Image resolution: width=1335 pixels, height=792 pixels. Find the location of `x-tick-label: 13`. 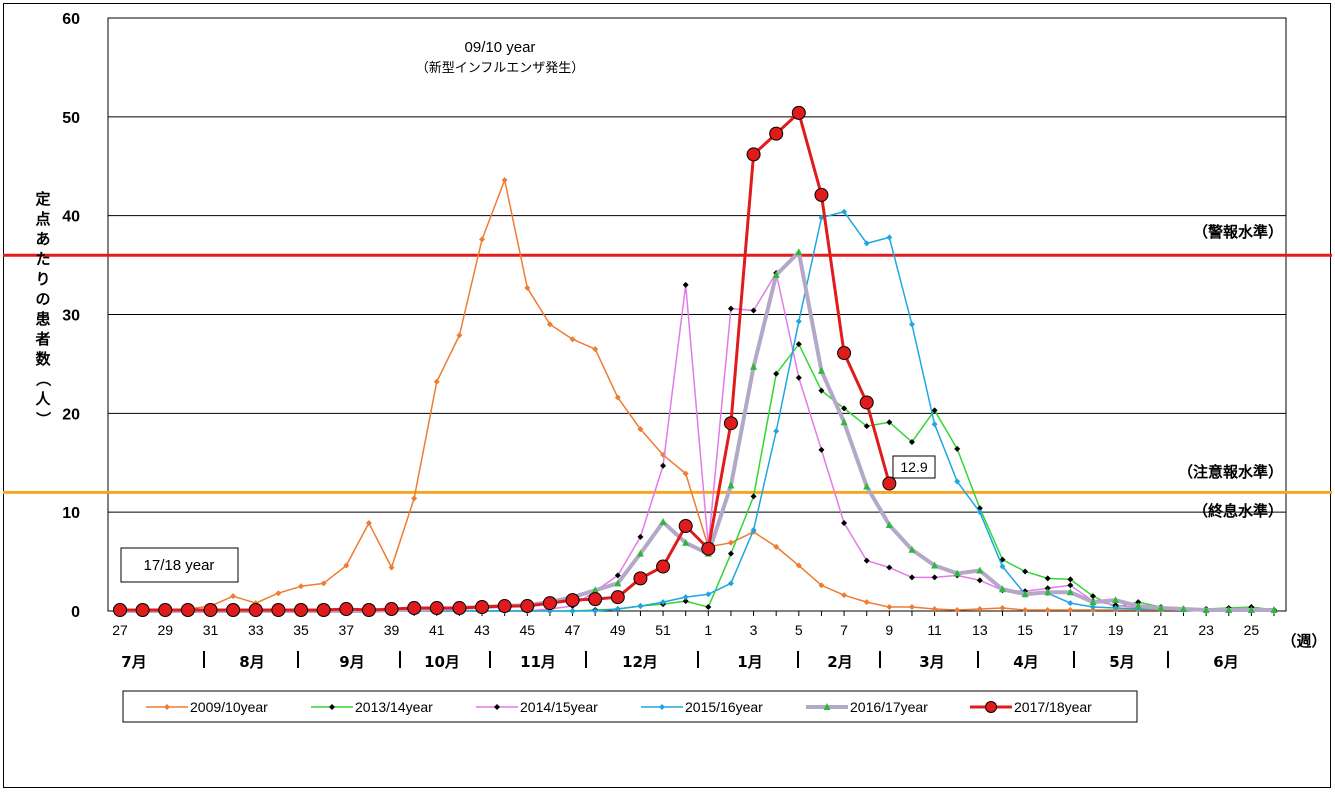

x-tick-label: 13 is located at coordinates (980, 630).